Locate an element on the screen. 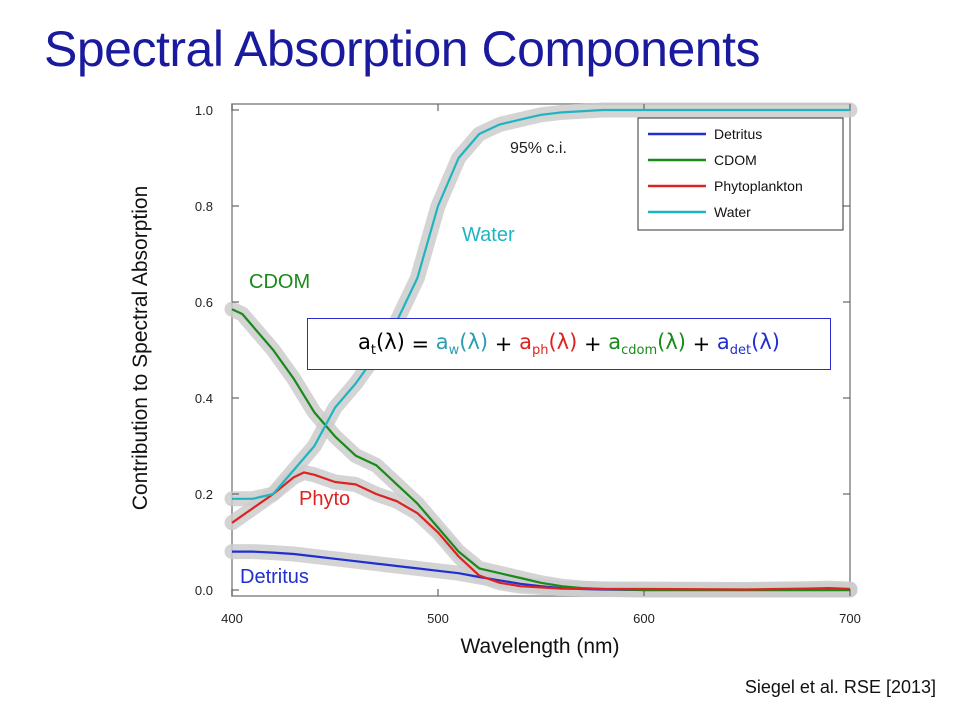 The image size is (960, 720). total-absorption-term: at(λ) is located at coordinates (381, 344).